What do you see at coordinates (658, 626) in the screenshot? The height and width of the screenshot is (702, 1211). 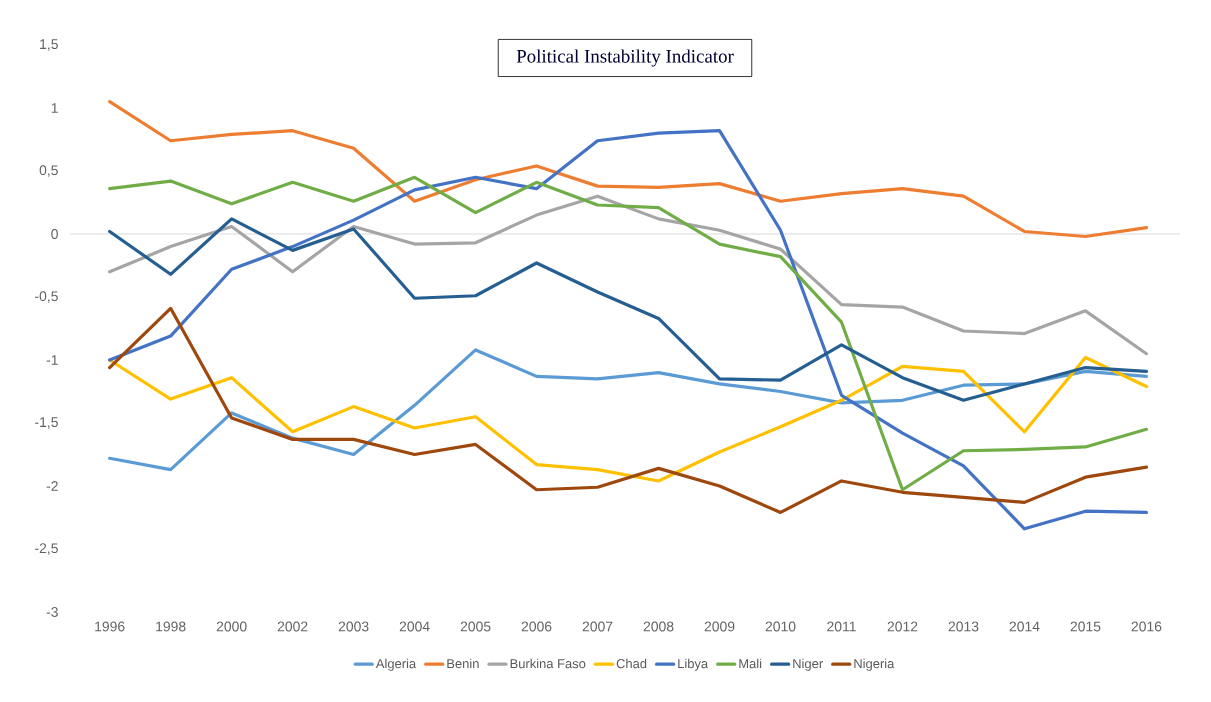 I see `x-tick-label: 2008` at bounding box center [658, 626].